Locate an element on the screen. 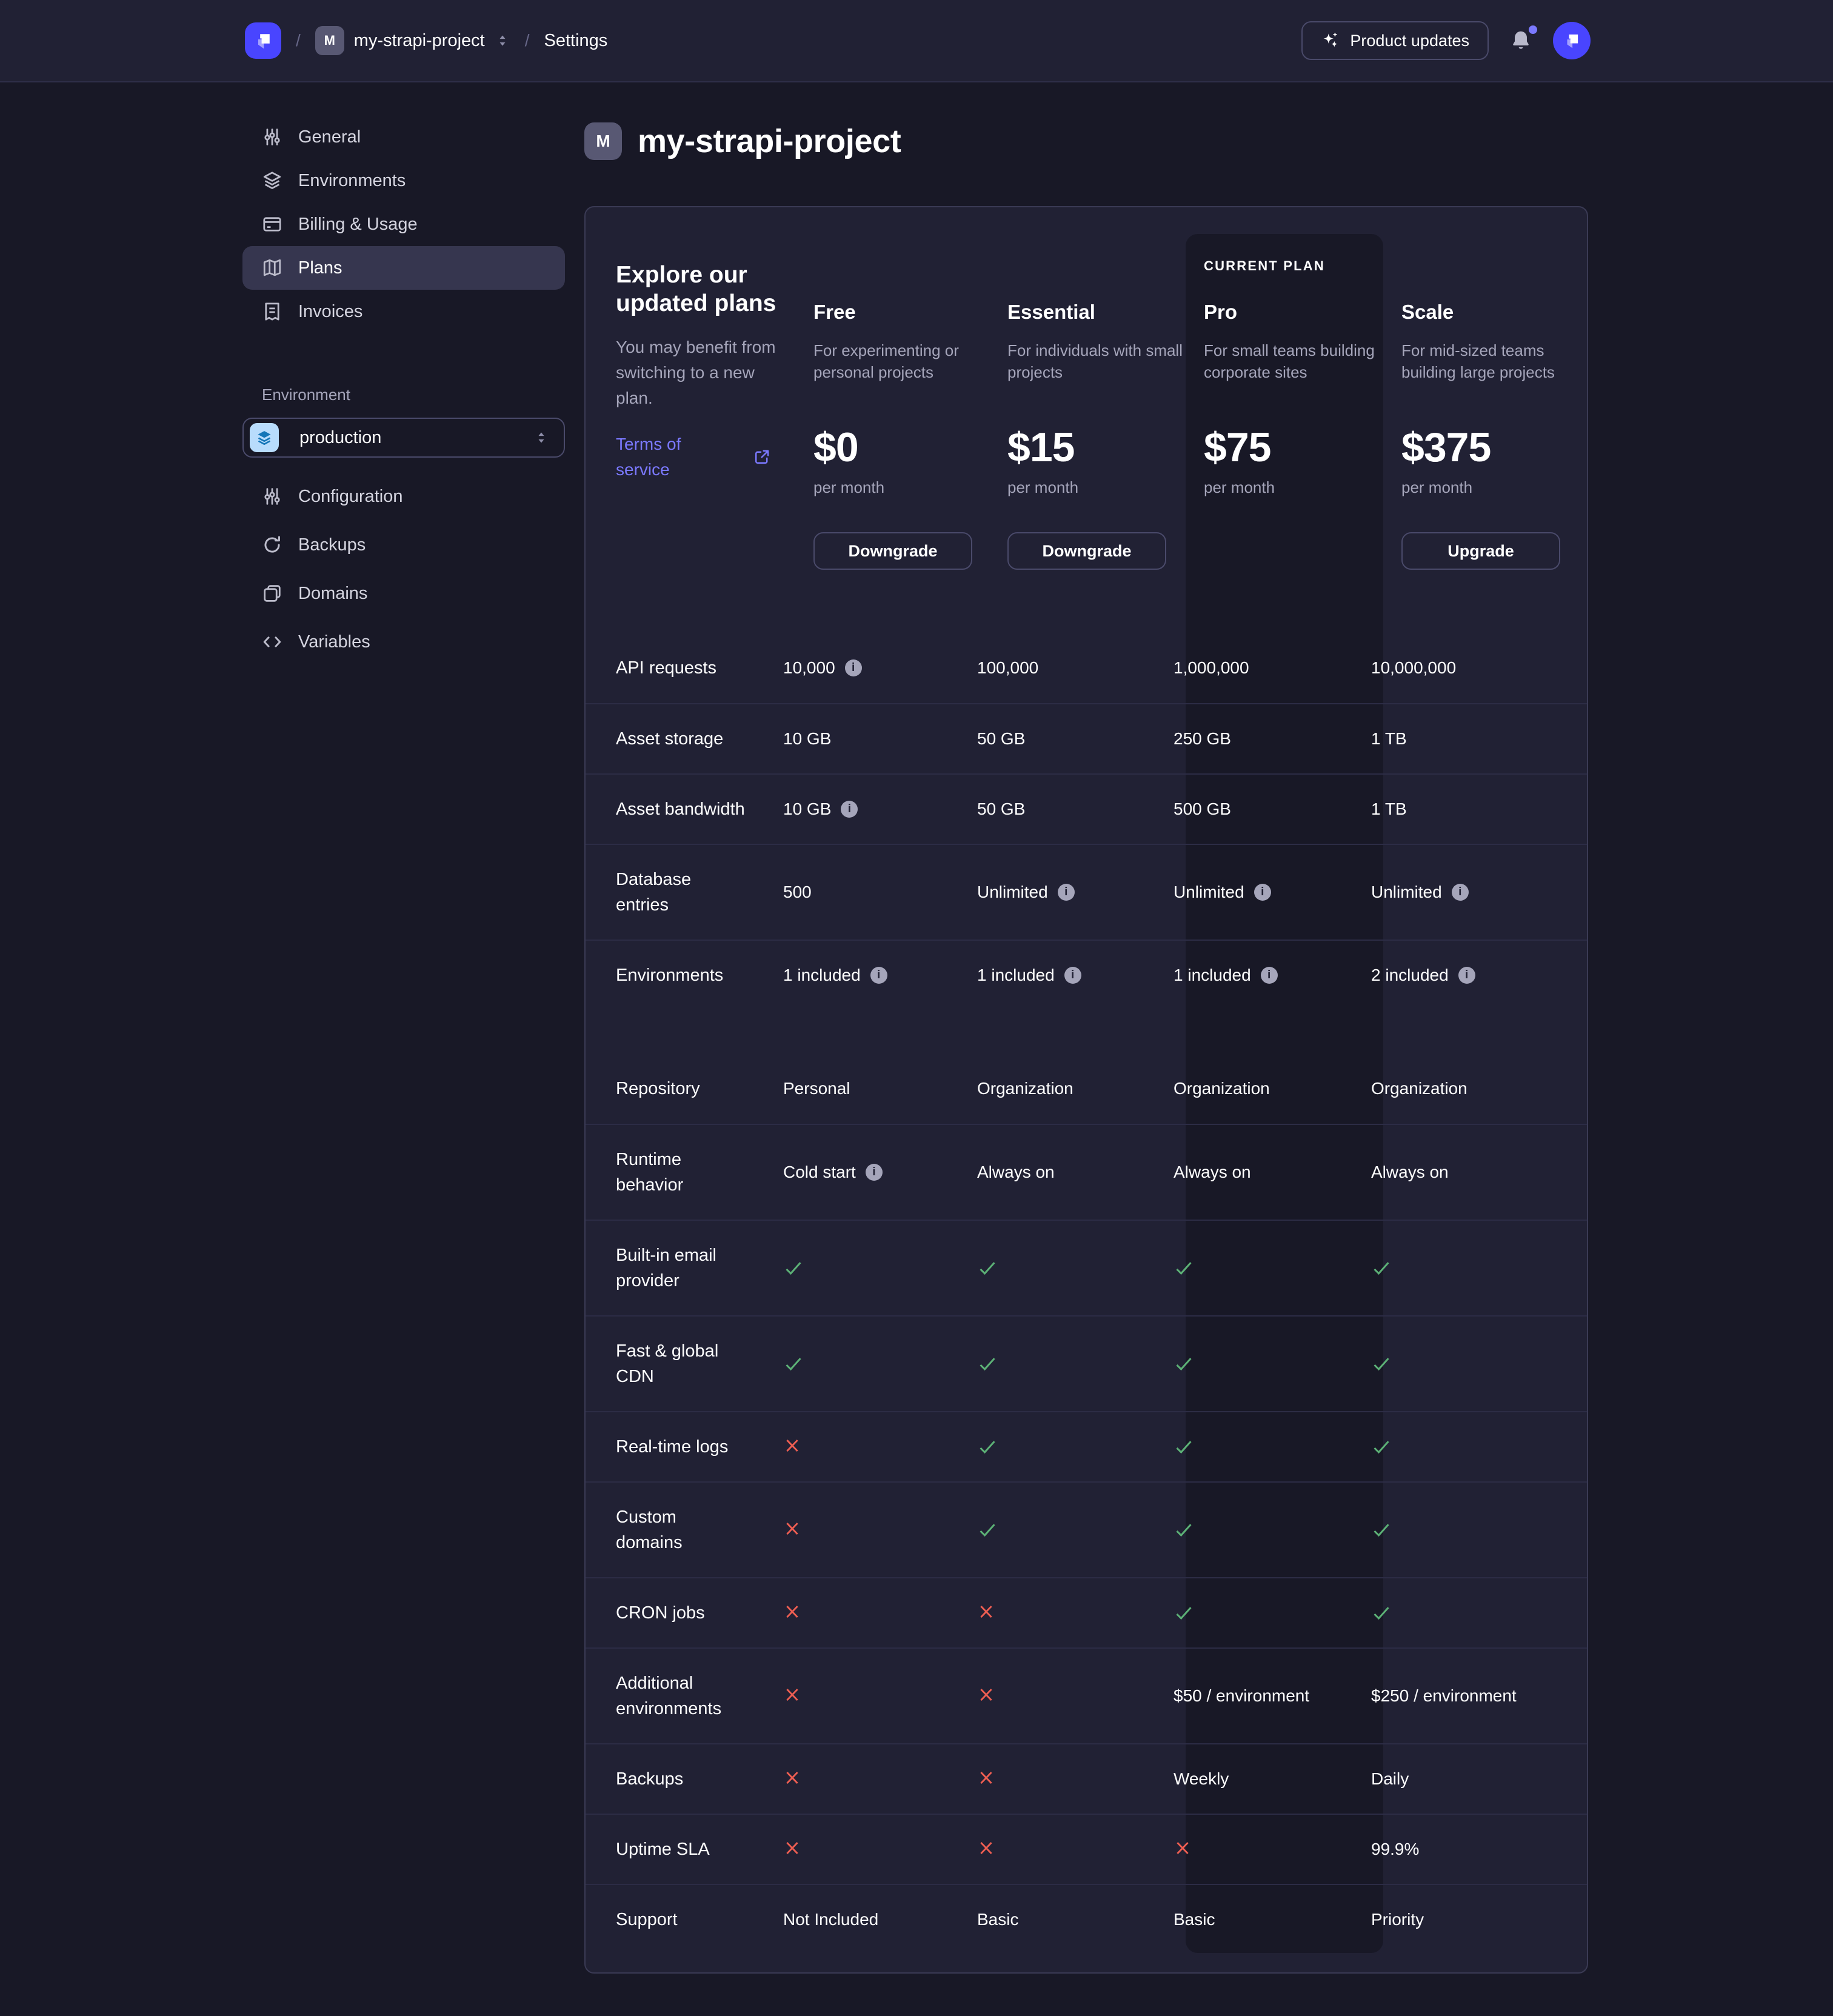  sidebar-item-general: General is located at coordinates (403, 137).